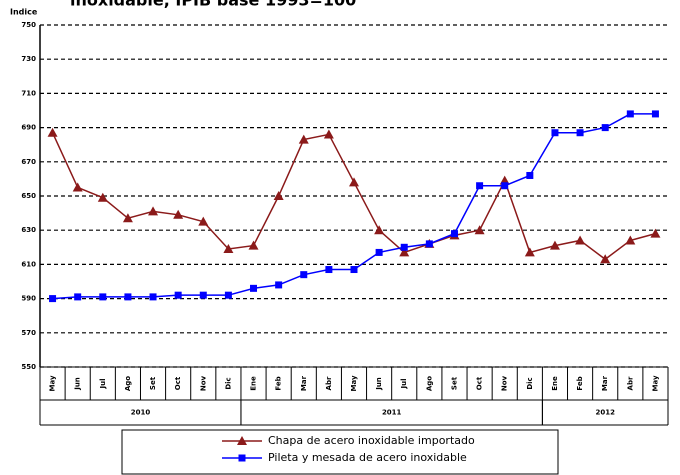 This screenshot has height=475, width=680. What do you see at coordinates (392, 413) in the screenshot?
I see `group-label: 2011` at bounding box center [392, 413].